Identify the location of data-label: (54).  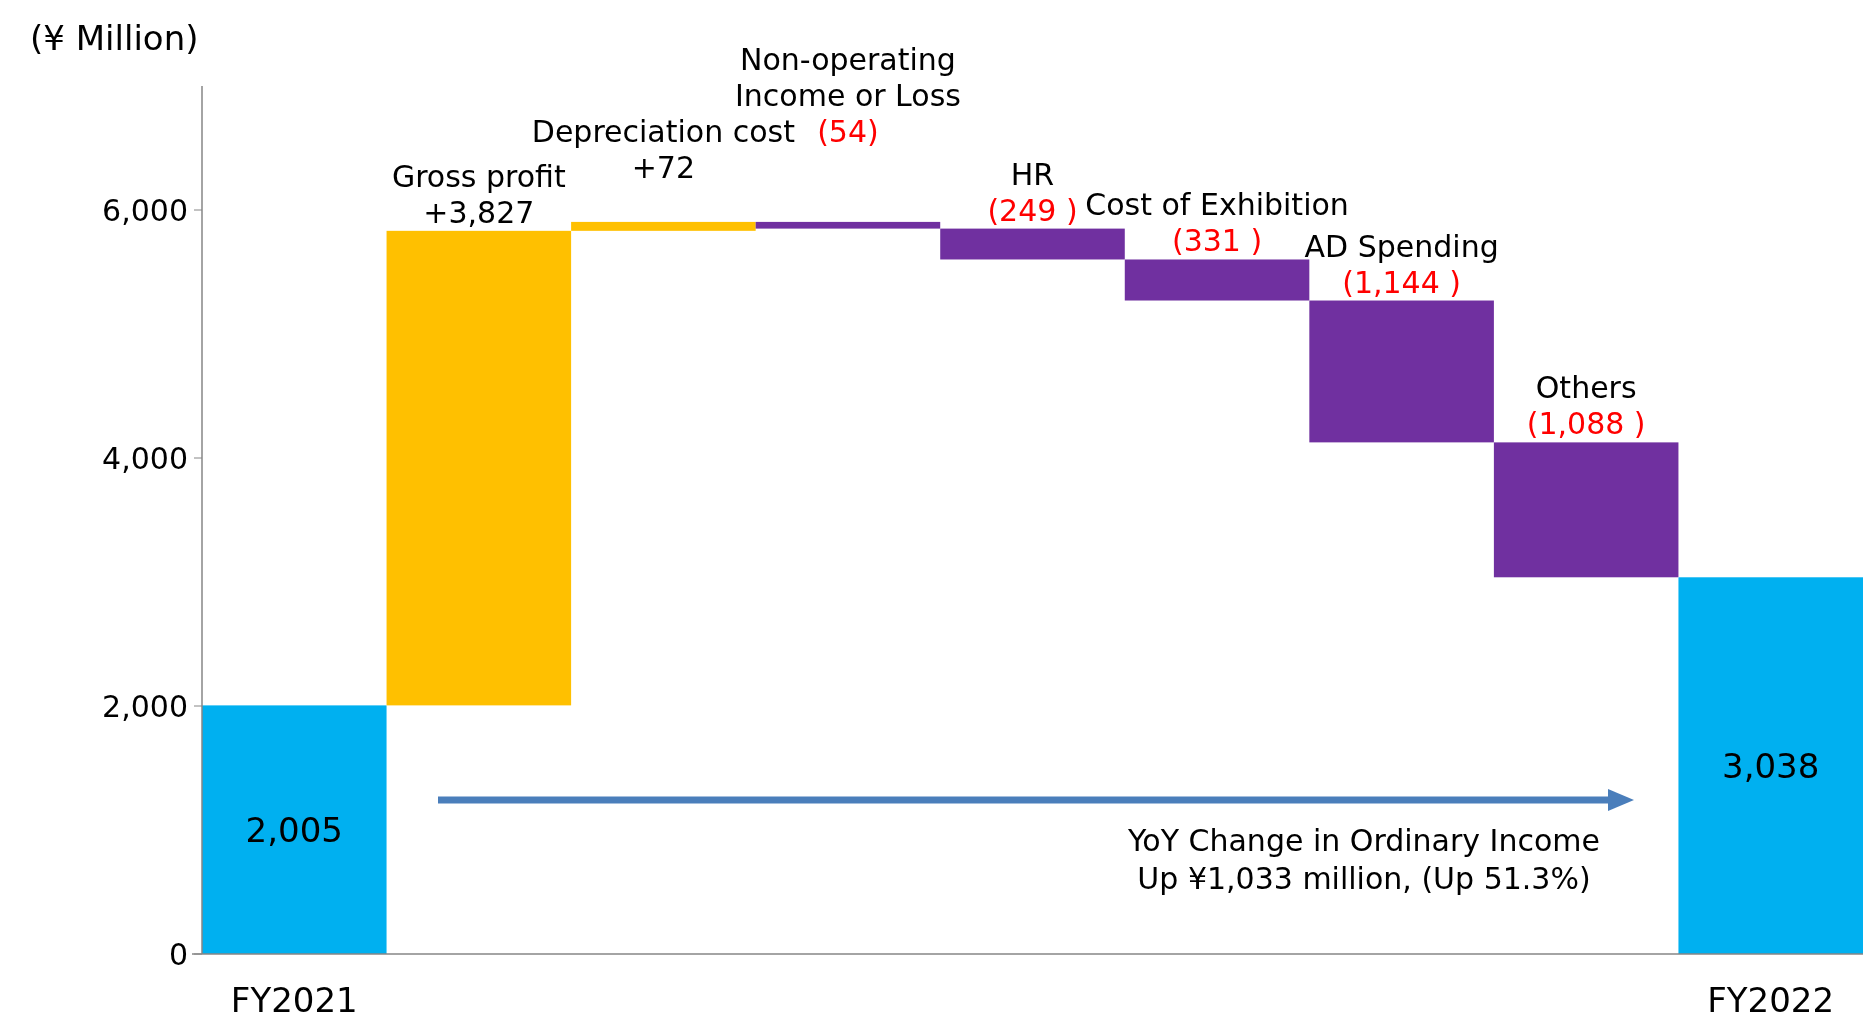
(848, 131).